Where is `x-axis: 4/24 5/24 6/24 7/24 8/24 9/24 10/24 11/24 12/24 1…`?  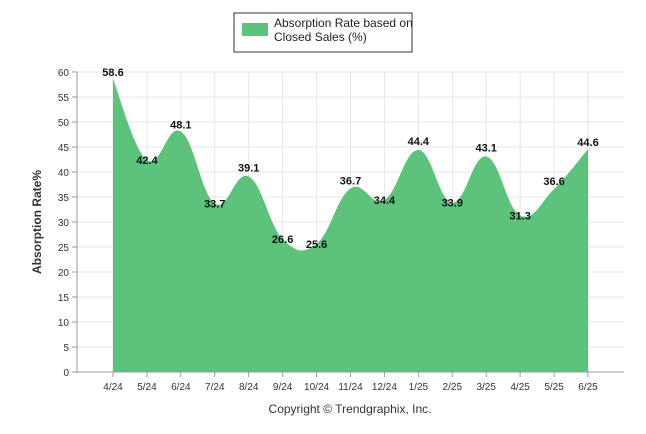 x-axis: 4/24 5/24 6/24 7/24 8/24 9/24 10/24 11/24 12/24 1… is located at coordinates (350, 382).